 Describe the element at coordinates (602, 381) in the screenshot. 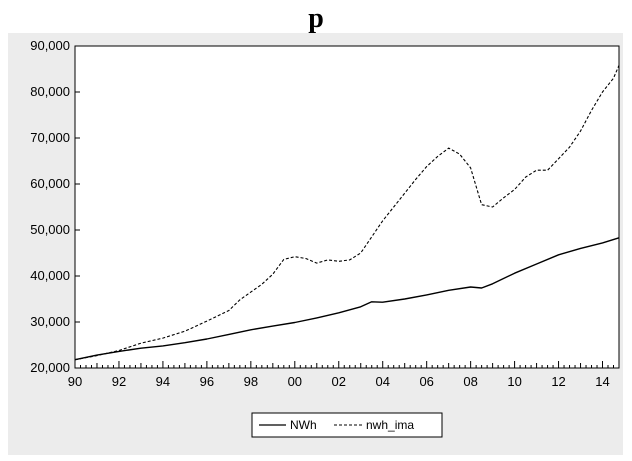

I see `x-tick-label: 14` at that location.